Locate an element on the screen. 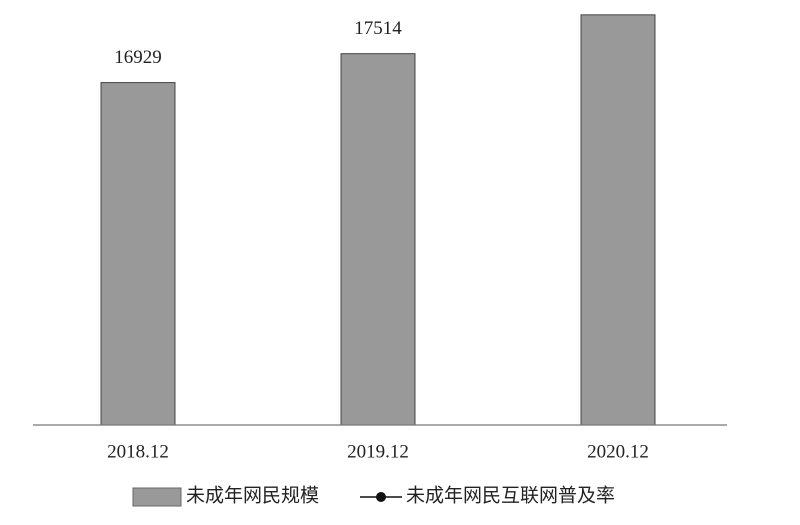  legend-label: 未成年网民规模 is located at coordinates (252, 495).